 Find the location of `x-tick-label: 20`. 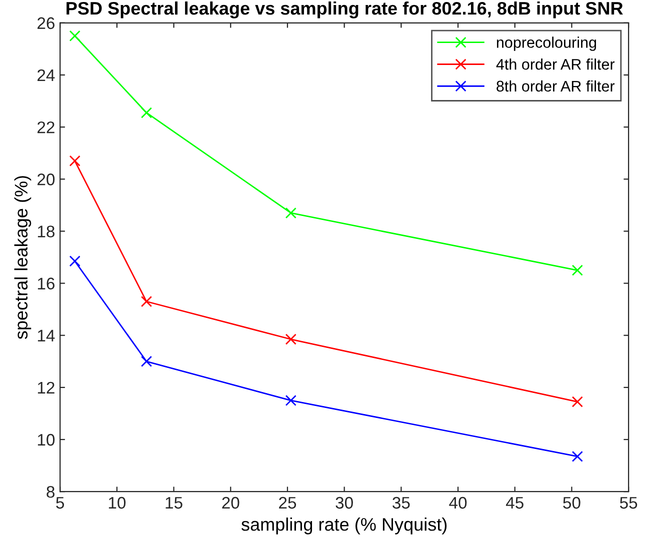

x-tick-label: 20 is located at coordinates (231, 502).